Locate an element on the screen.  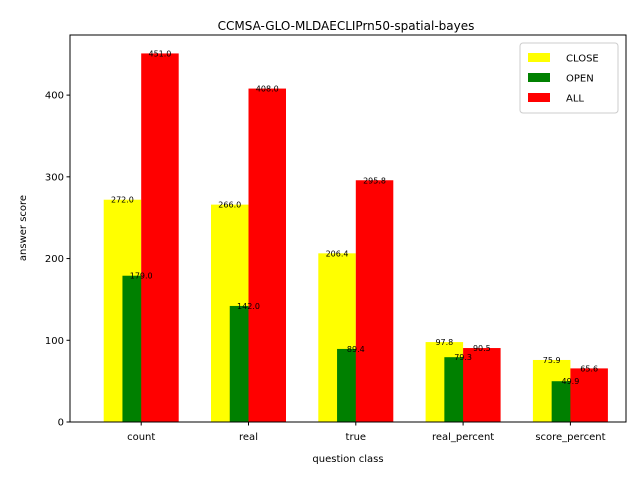
data-label-open-real_percent: 79.3 is located at coordinates (463, 357).